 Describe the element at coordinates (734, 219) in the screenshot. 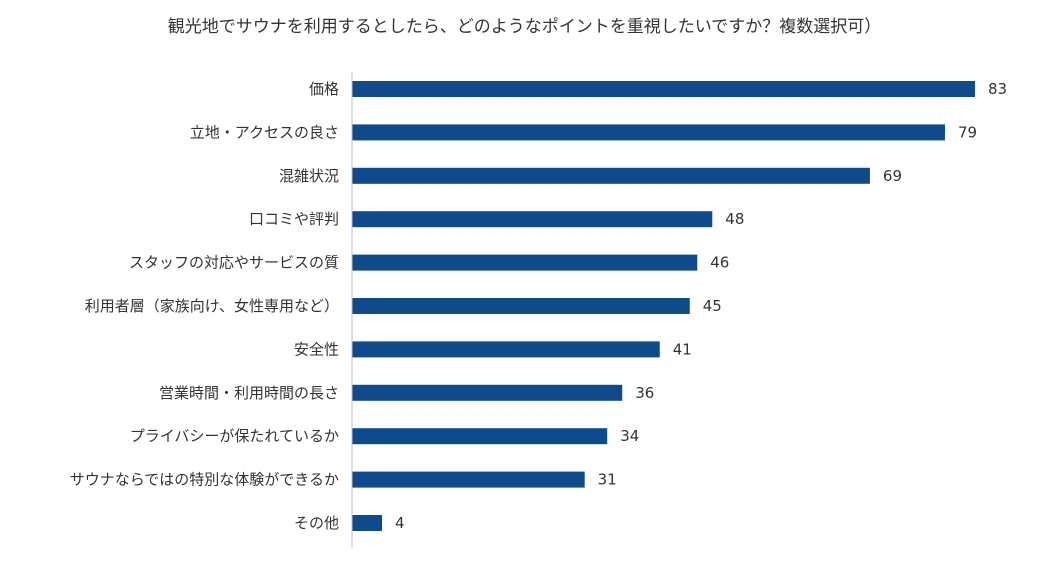

I see `value-label: 48` at that location.